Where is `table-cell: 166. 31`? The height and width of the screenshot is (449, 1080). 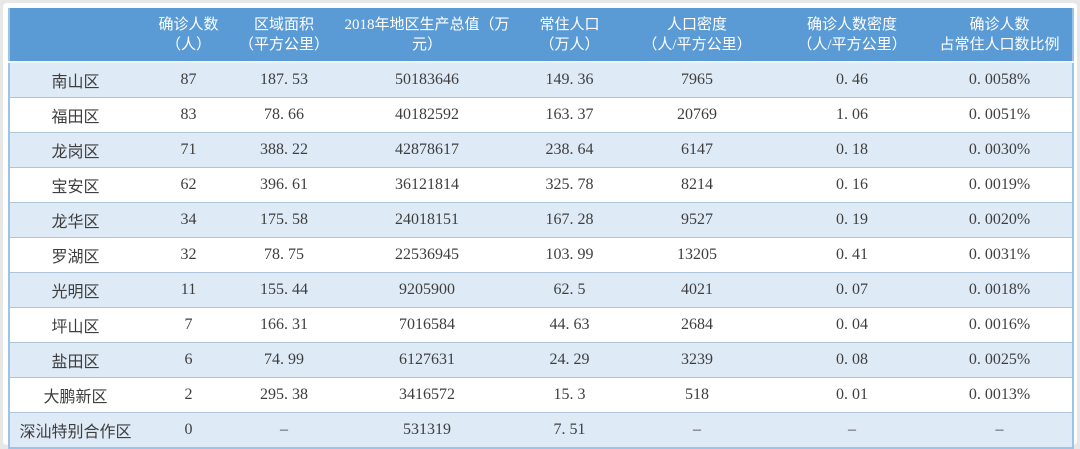 table-cell: 166. 31 is located at coordinates (284, 324).